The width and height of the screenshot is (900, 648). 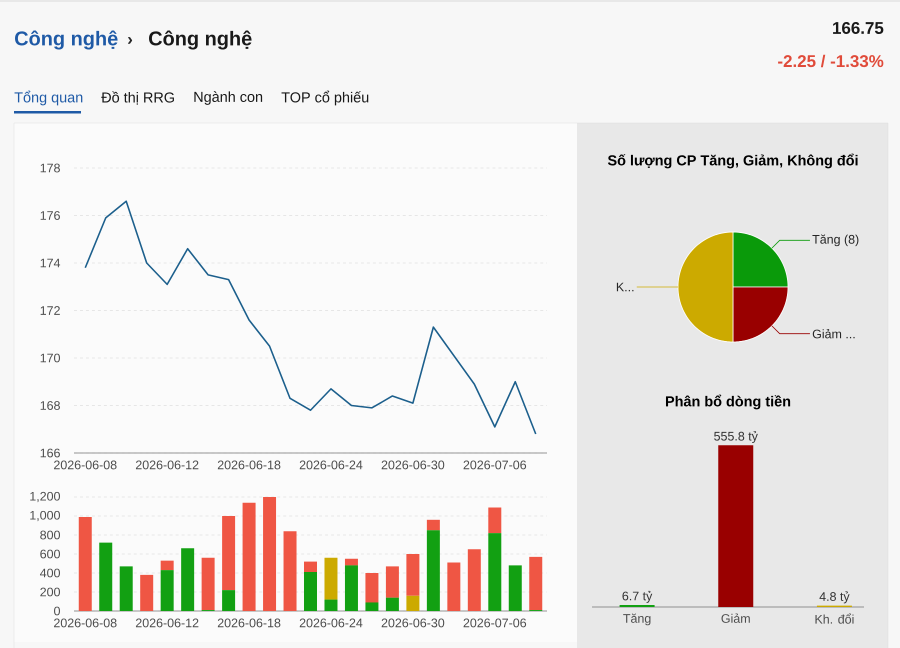 What do you see at coordinates (637, 596) in the screenshot?
I see `data-label: 6.7 tỷ` at bounding box center [637, 596].